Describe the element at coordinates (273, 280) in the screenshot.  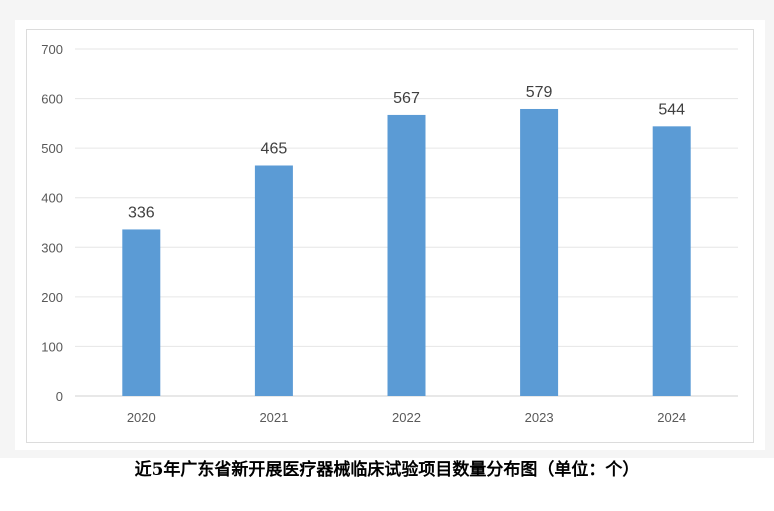
I see `bar-2021` at that location.